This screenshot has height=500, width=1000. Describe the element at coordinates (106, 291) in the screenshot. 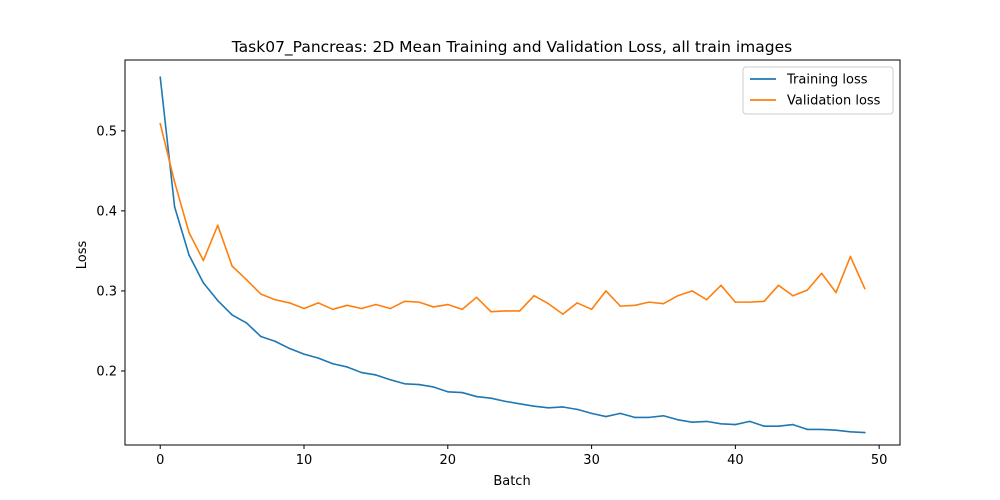

I see `y-tick-label: 0.3` at that location.